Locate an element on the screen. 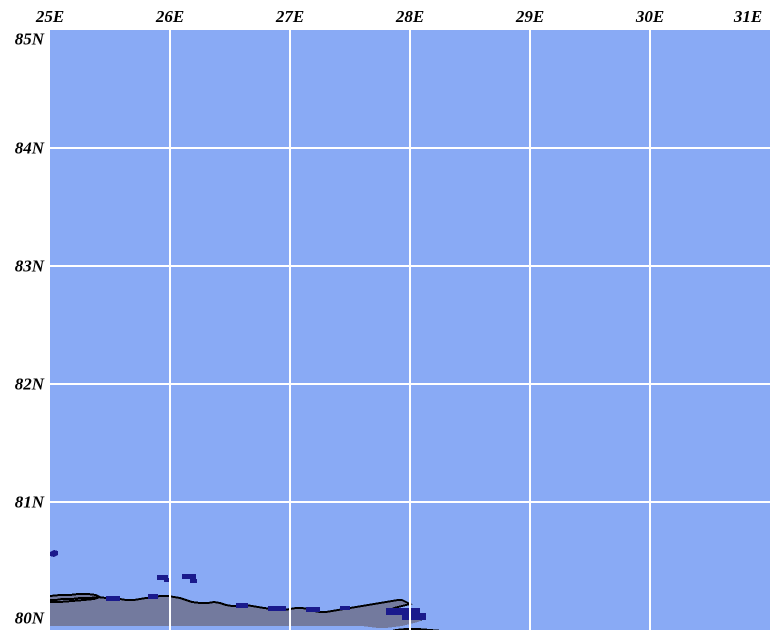 The image size is (770, 630). islet-mid-a is located at coordinates (162, 577).